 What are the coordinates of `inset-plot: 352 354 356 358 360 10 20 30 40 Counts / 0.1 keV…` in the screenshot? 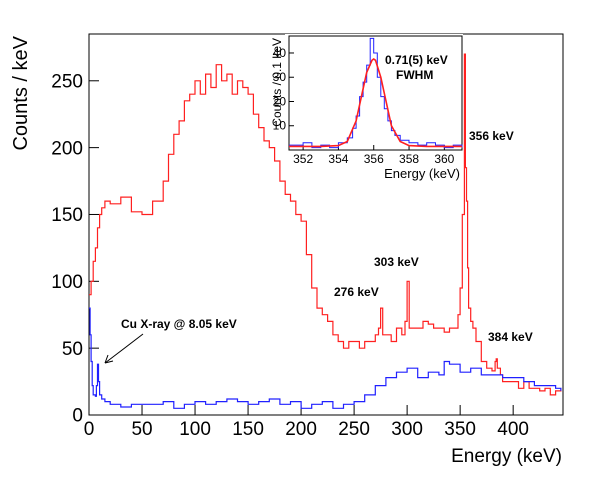 It's located at (366, 107).